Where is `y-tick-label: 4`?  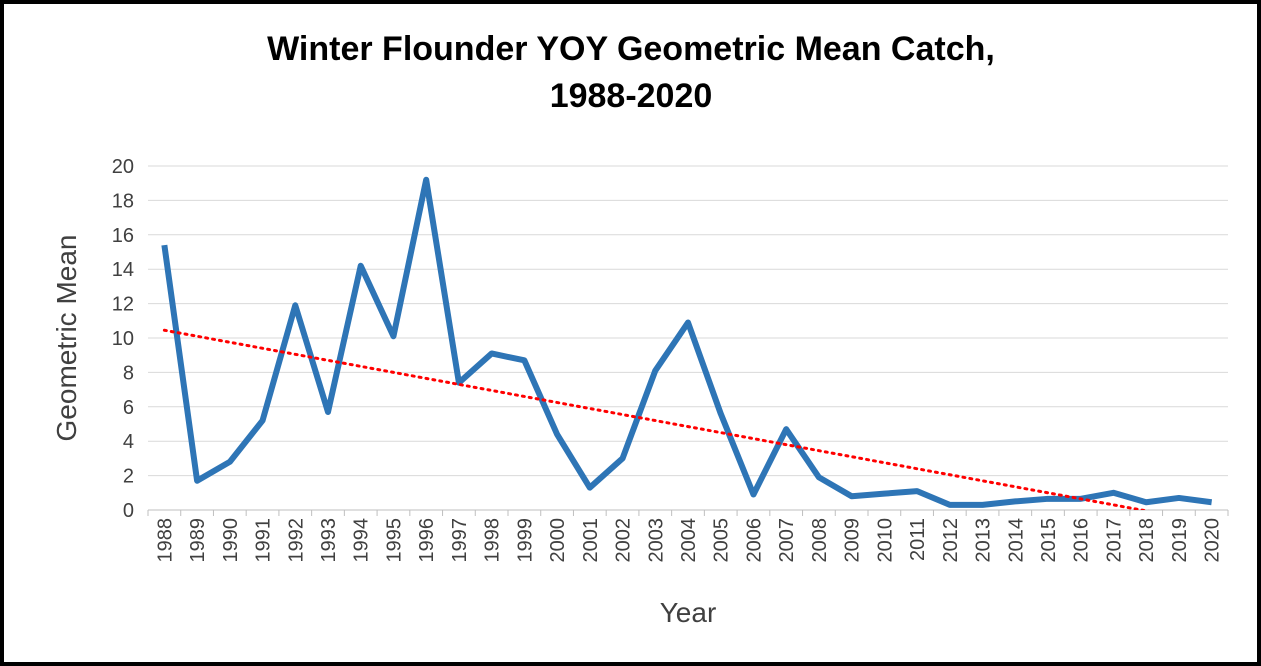
y-tick-label: 4 is located at coordinates (128, 442).